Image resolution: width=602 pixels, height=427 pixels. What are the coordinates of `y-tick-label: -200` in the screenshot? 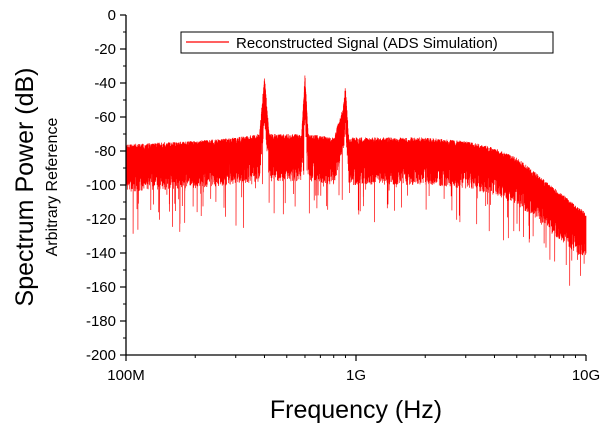 It's located at (101, 355).